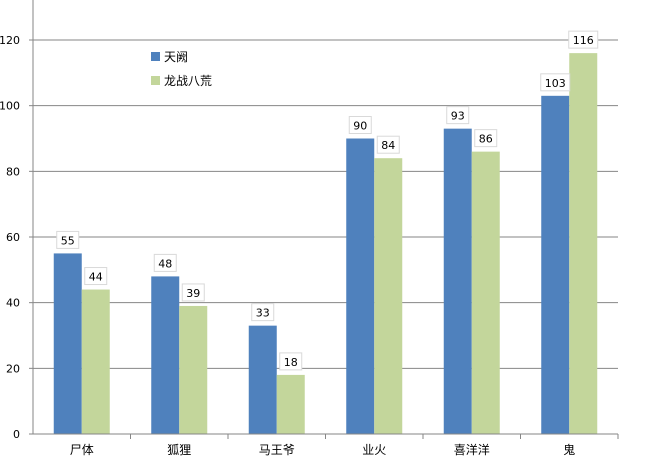  What do you see at coordinates (179, 450) in the screenshot?
I see `x-tick-label: 狐狸` at bounding box center [179, 450].